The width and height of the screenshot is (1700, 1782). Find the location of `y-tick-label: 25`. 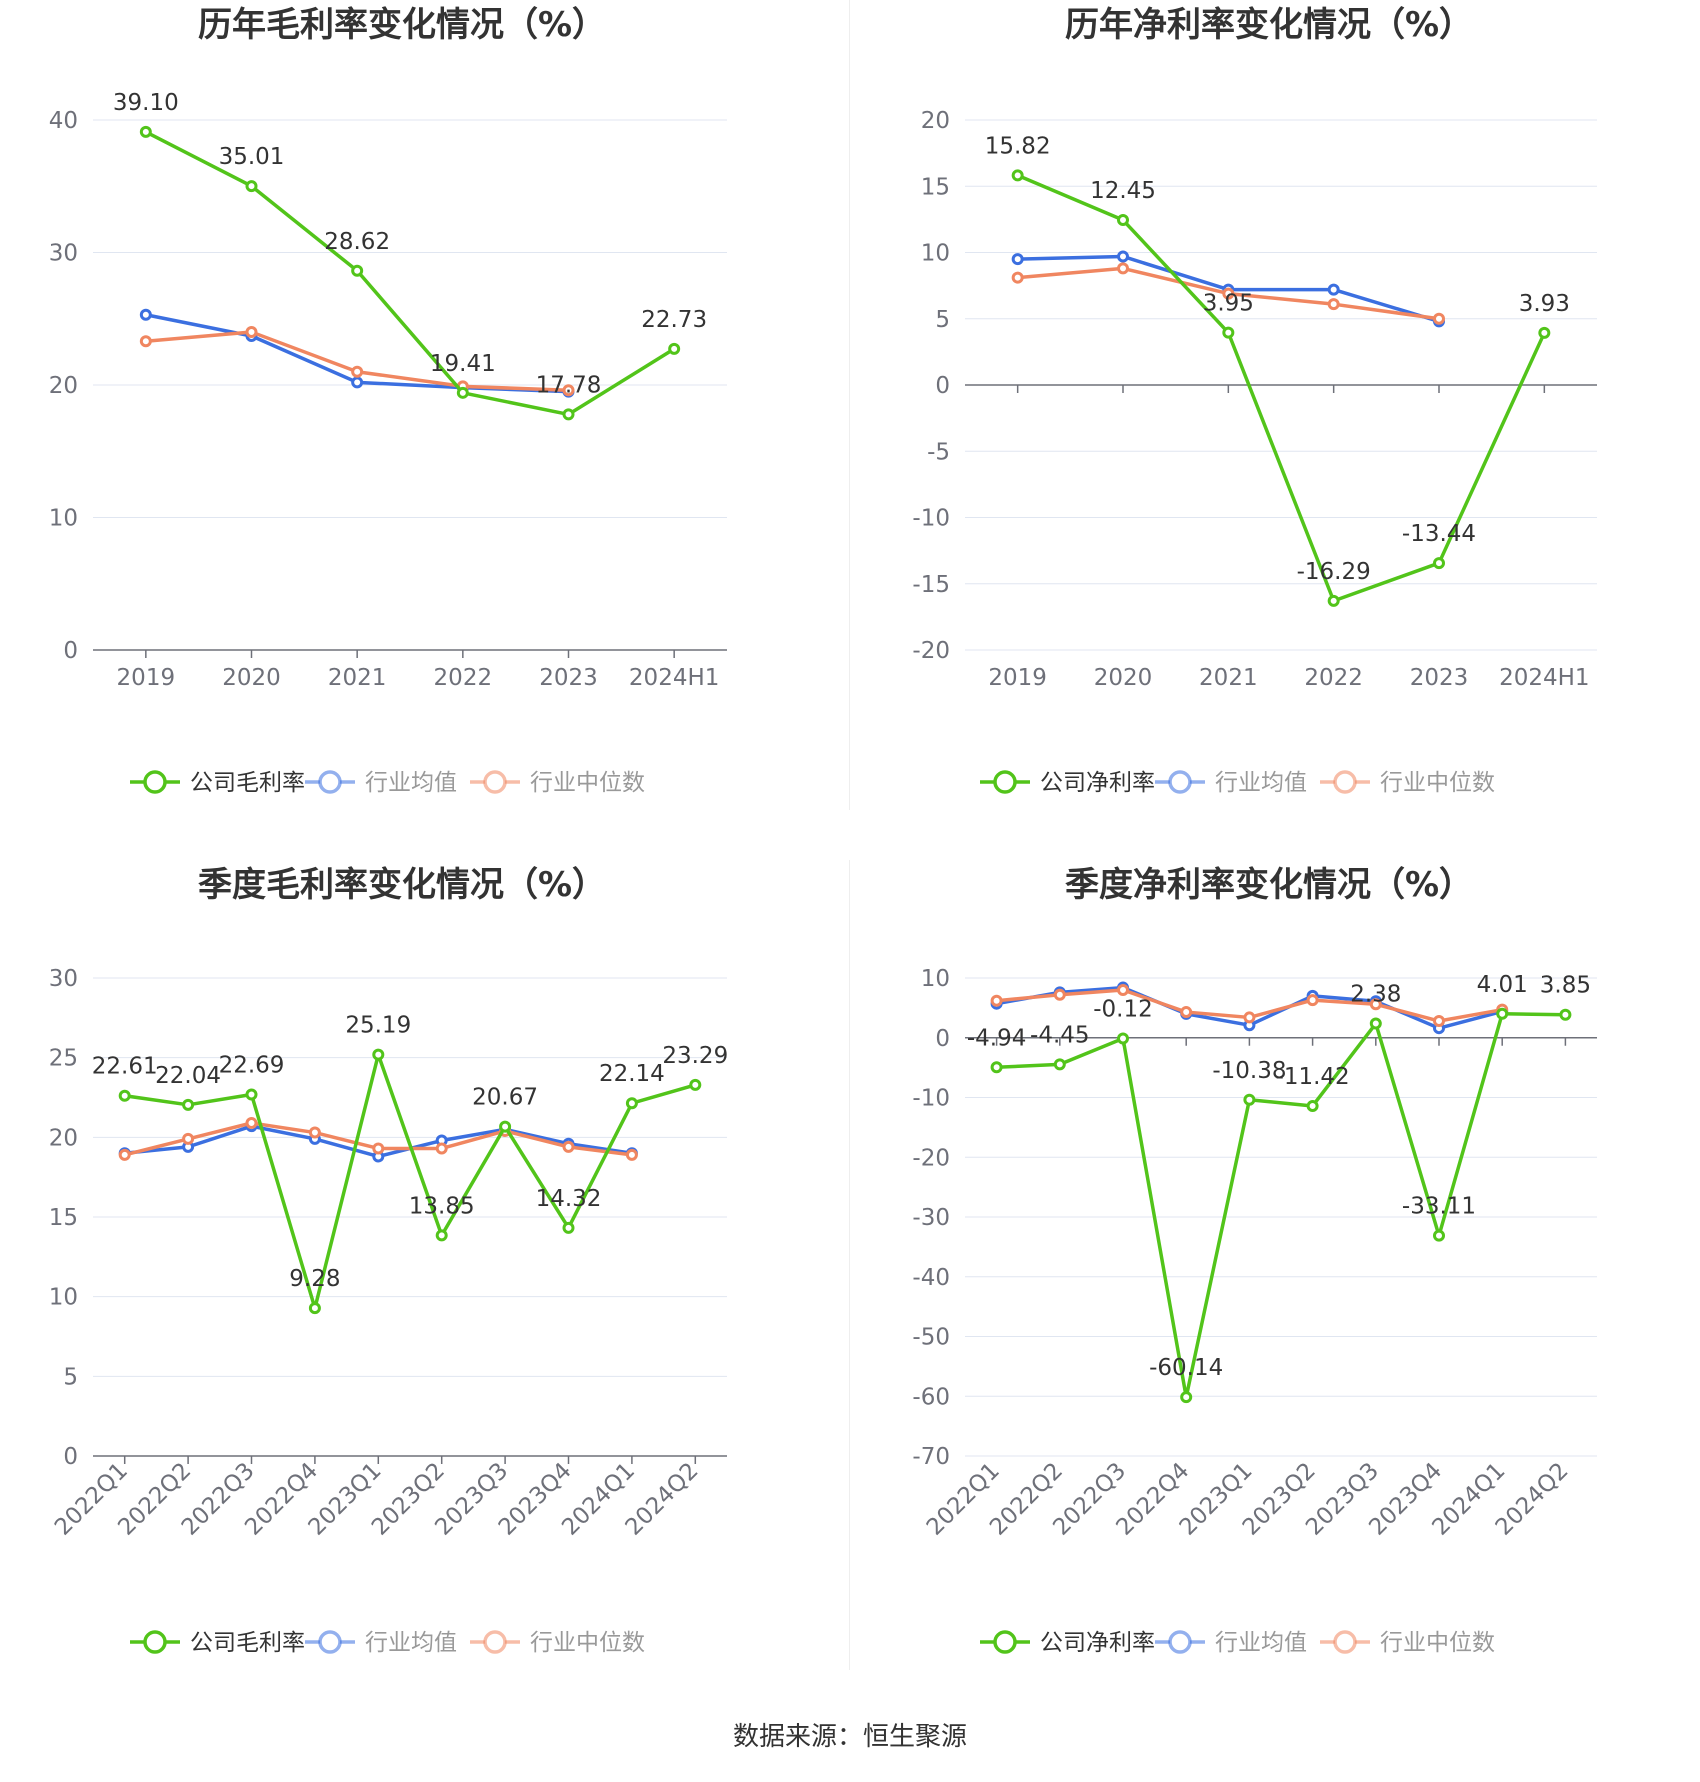

y-tick-label: 25 is located at coordinates (63, 1059).